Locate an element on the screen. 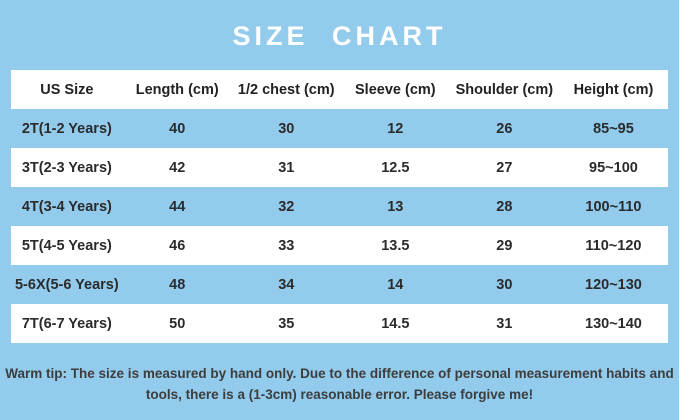  cell-shoulder: 28 is located at coordinates (504, 206).